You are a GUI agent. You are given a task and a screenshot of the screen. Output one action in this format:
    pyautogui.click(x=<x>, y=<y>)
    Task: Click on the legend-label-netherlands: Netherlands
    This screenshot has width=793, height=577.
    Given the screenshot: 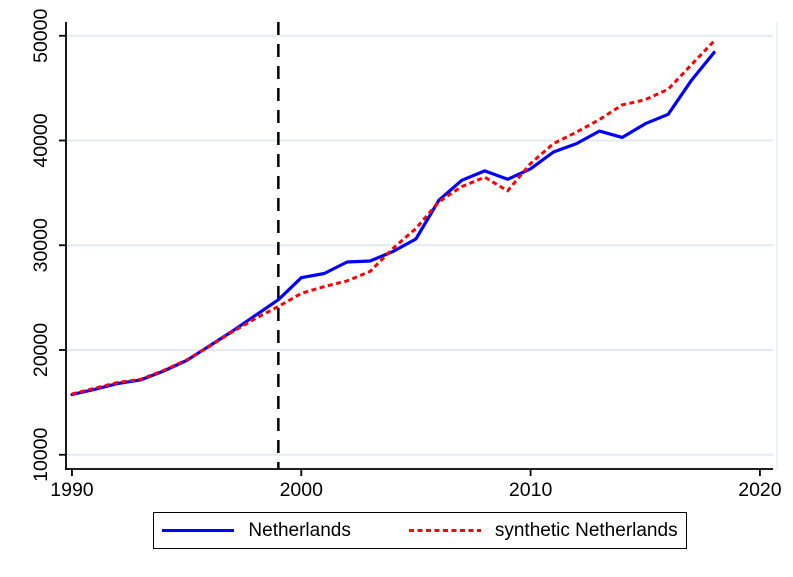 What is the action you would take?
    pyautogui.click(x=299, y=530)
    